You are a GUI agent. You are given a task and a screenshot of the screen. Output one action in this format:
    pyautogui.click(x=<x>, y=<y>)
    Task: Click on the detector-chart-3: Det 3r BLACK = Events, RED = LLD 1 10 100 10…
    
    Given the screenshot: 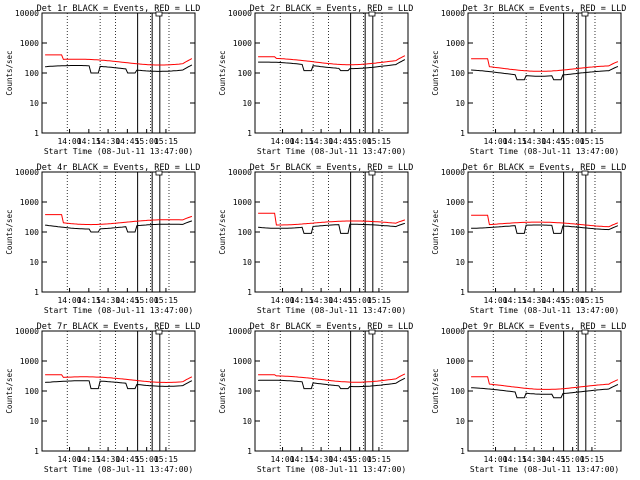 What is the action you would take?
    pyautogui.click(x=528, y=80)
    